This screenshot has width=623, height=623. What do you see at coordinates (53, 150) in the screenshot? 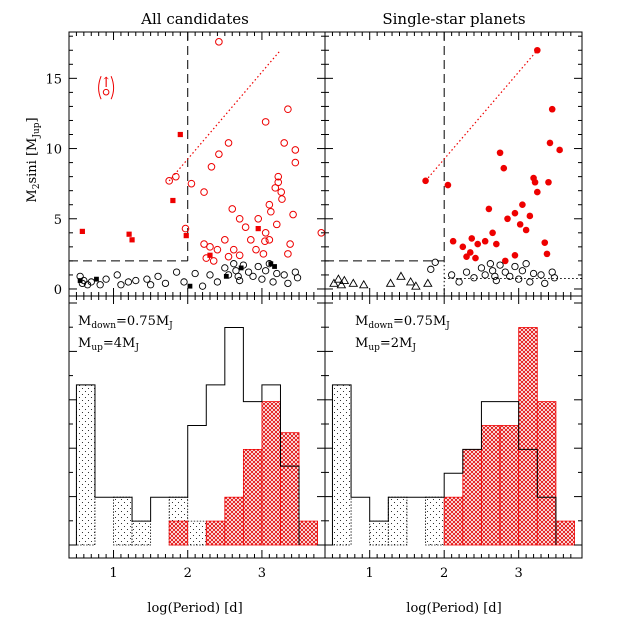
I see `y-tick-label: 10` at bounding box center [53, 150].